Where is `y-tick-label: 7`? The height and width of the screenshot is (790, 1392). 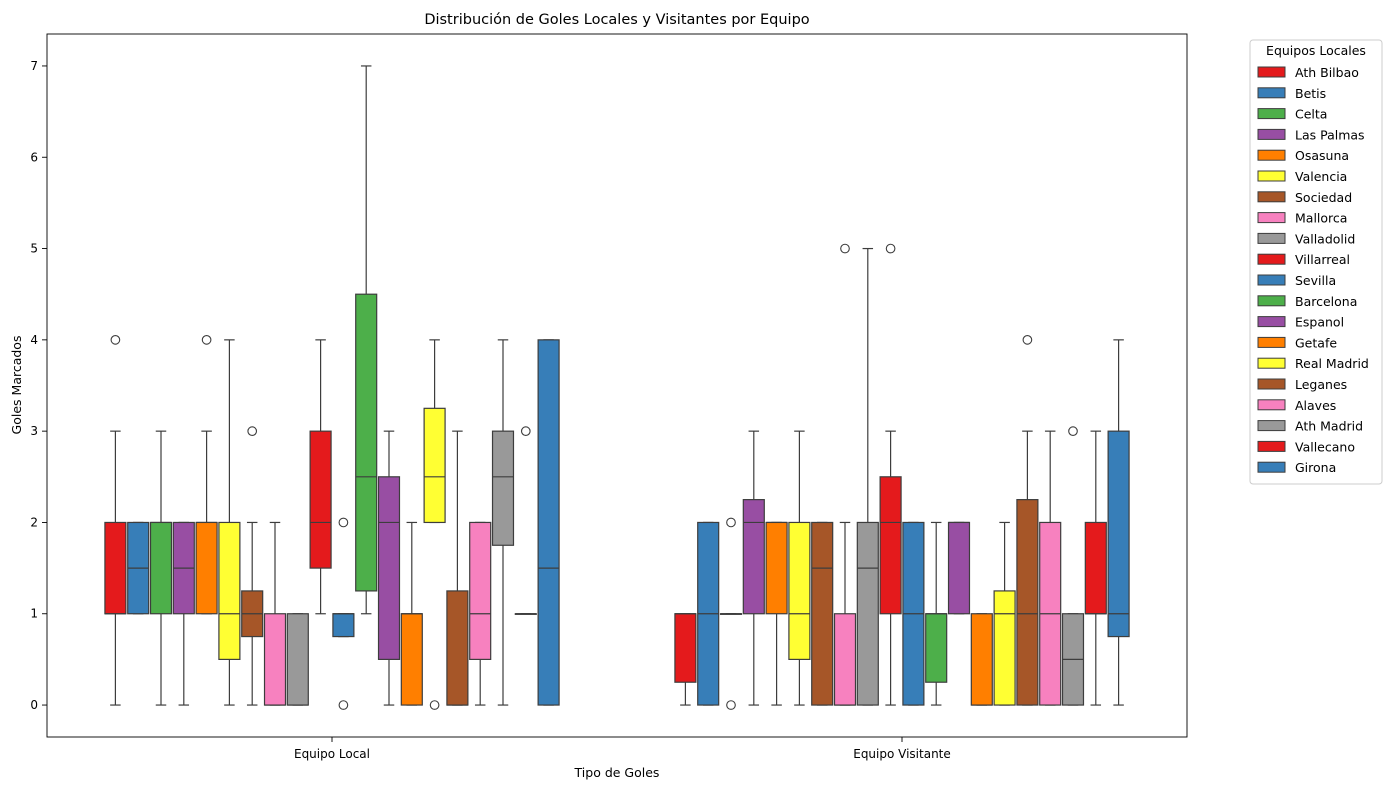
y-tick-label: 7 is located at coordinates (34, 66).